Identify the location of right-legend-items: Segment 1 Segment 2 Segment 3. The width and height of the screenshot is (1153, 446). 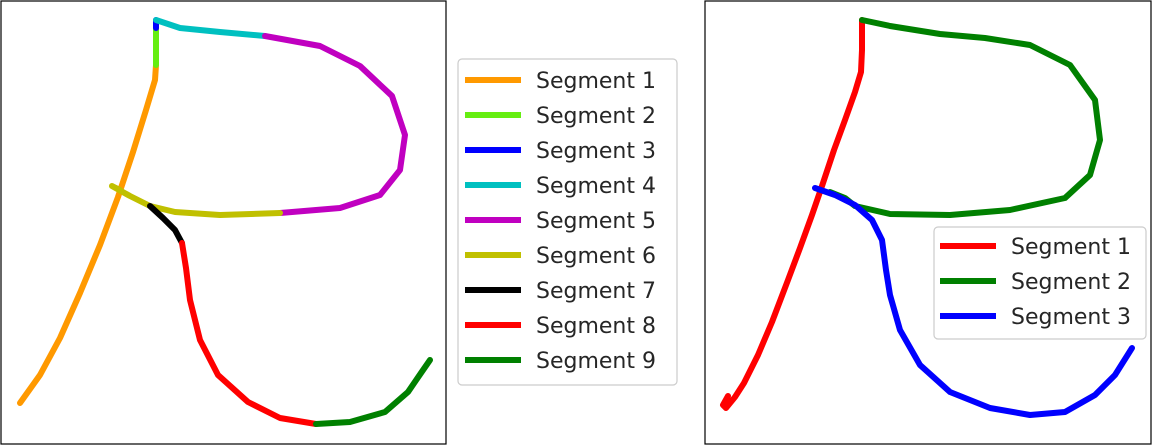
(1035, 282).